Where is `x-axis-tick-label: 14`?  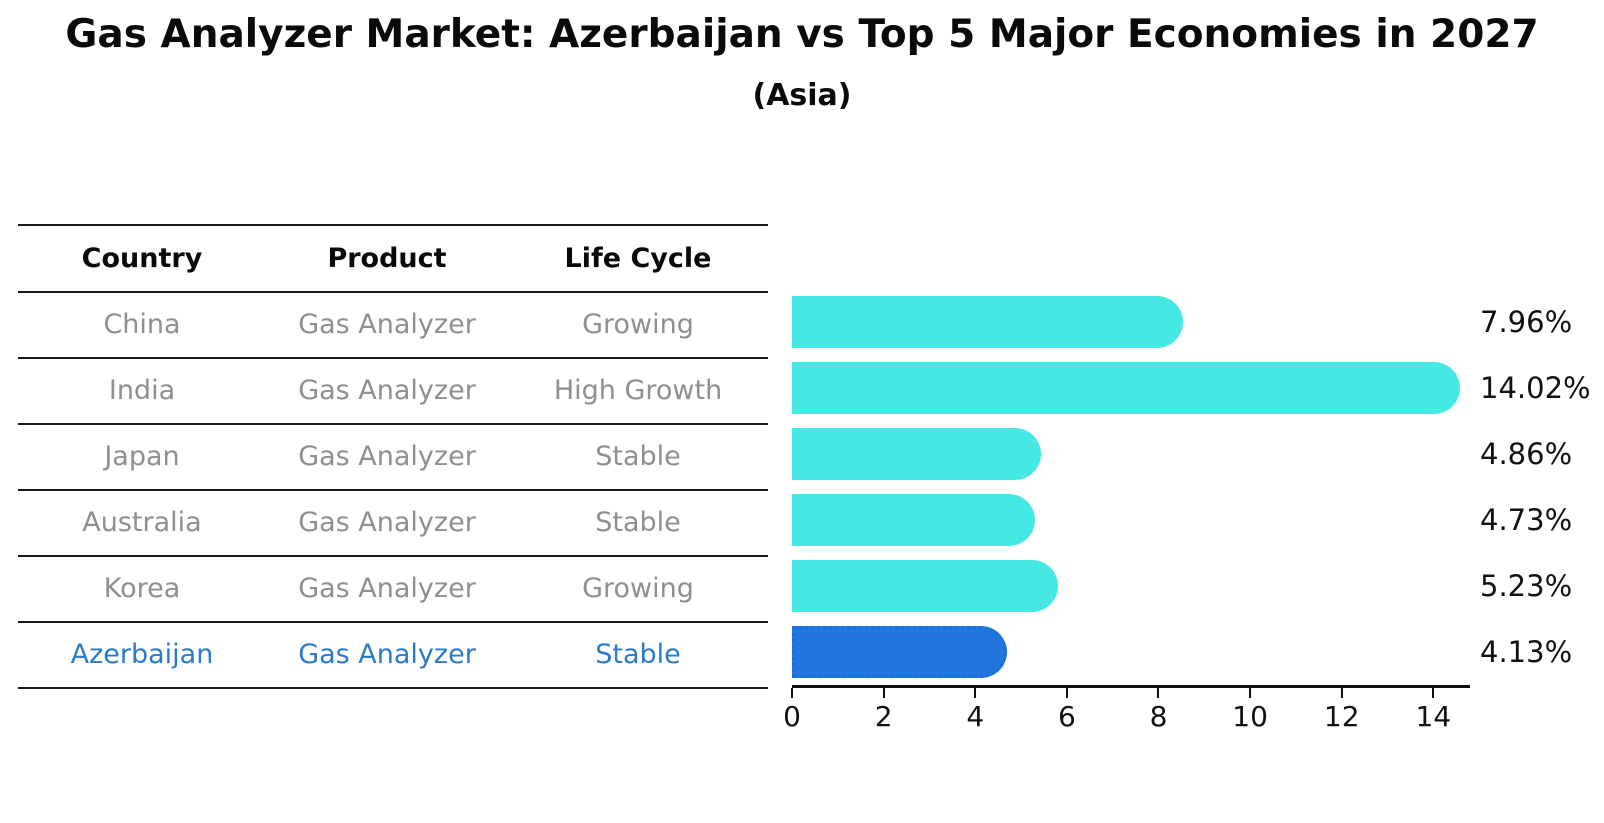
x-axis-tick-label: 14 is located at coordinates (1433, 716).